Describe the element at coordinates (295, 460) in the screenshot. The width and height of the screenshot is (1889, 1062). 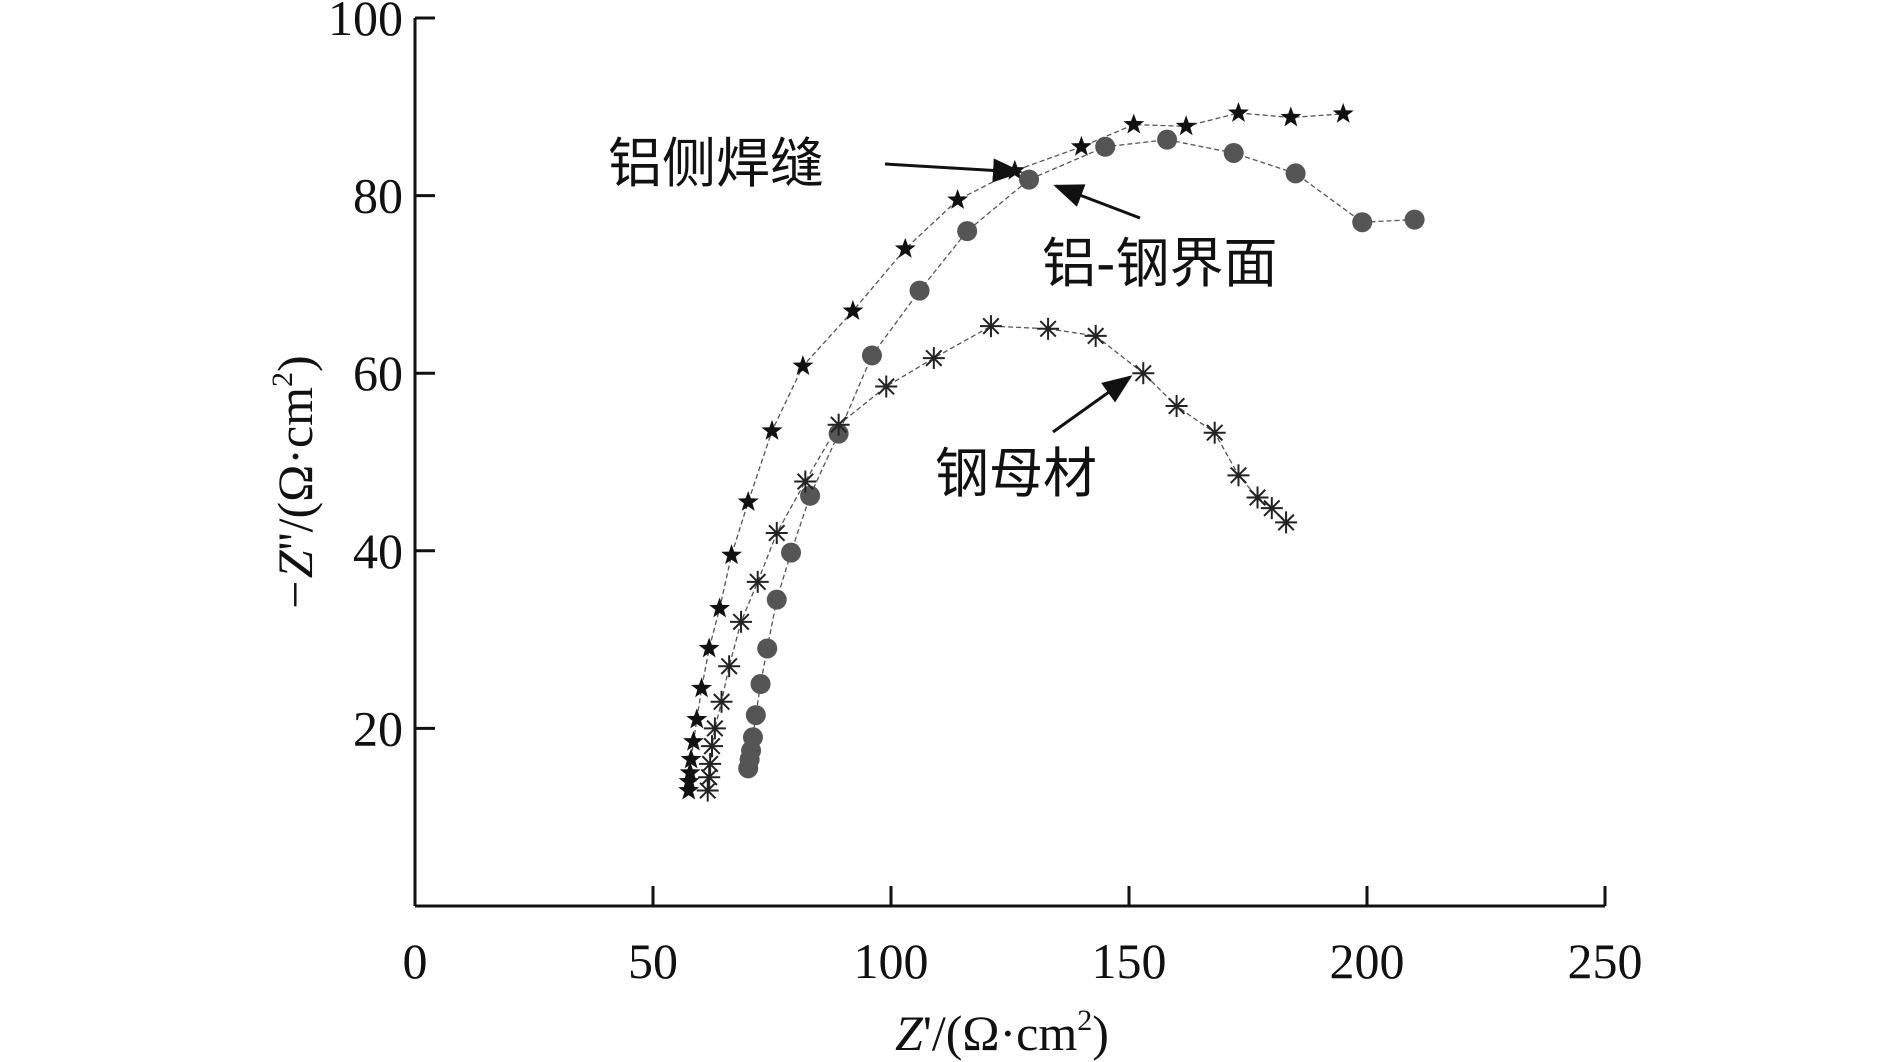
I see `y-axis-label-unit: /(Ω·cm` at that location.